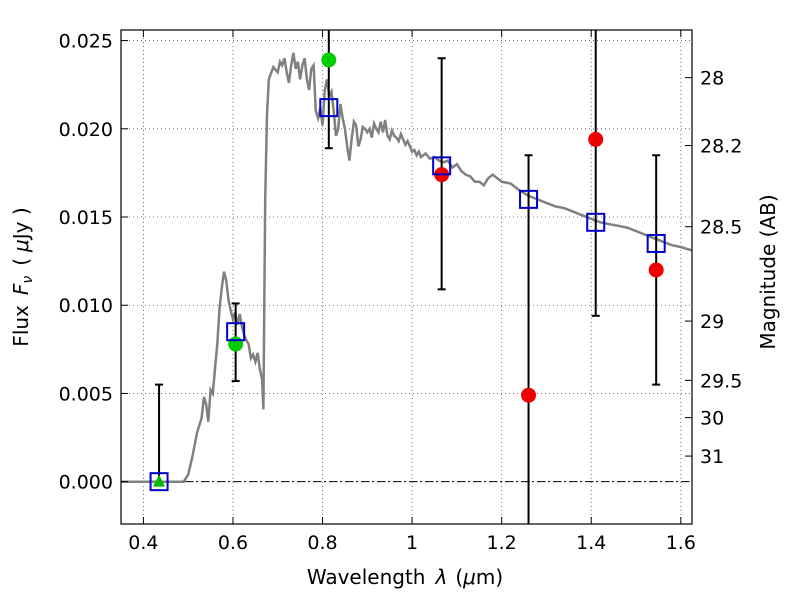 Image resolution: width=800 pixels, height=600 pixels. I want to click on x-axis-label-mu: μ, so click(469, 577).